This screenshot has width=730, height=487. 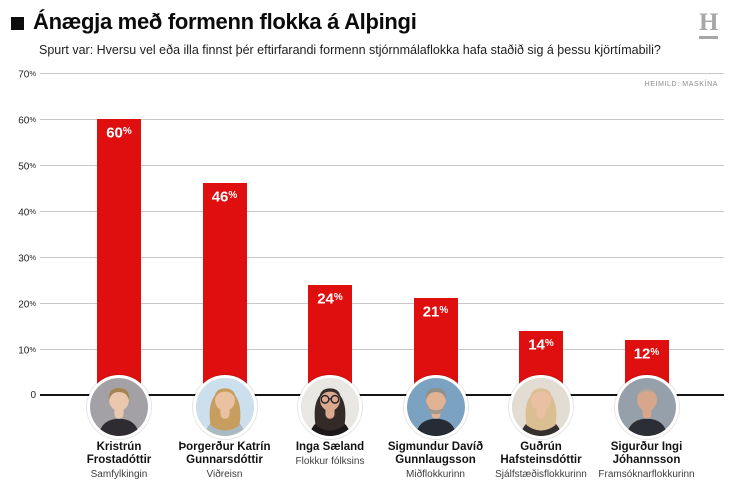 What do you see at coordinates (225, 21) in the screenshot?
I see `page-title: Ánægja með formenn flokka á Alþingi` at bounding box center [225, 21].